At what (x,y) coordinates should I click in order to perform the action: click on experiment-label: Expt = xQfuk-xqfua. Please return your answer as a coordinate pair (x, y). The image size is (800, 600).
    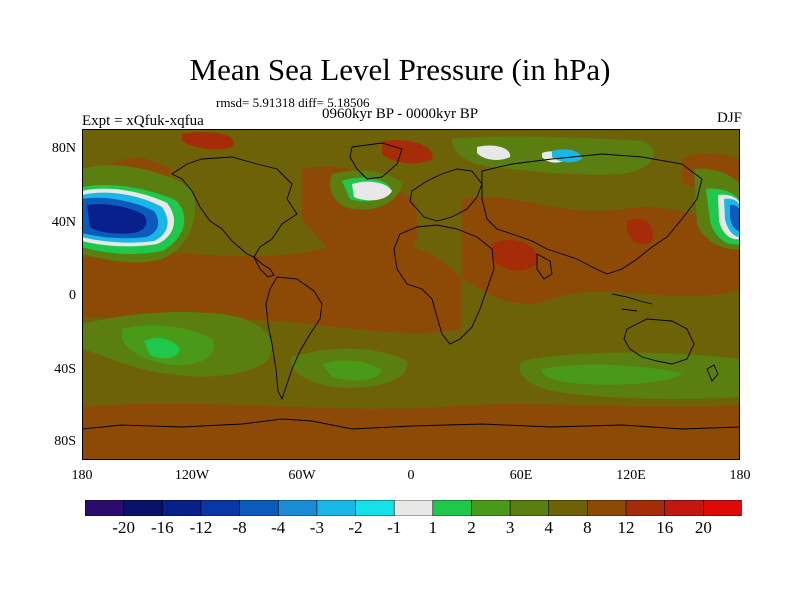
    Looking at the image, I should click on (143, 121).